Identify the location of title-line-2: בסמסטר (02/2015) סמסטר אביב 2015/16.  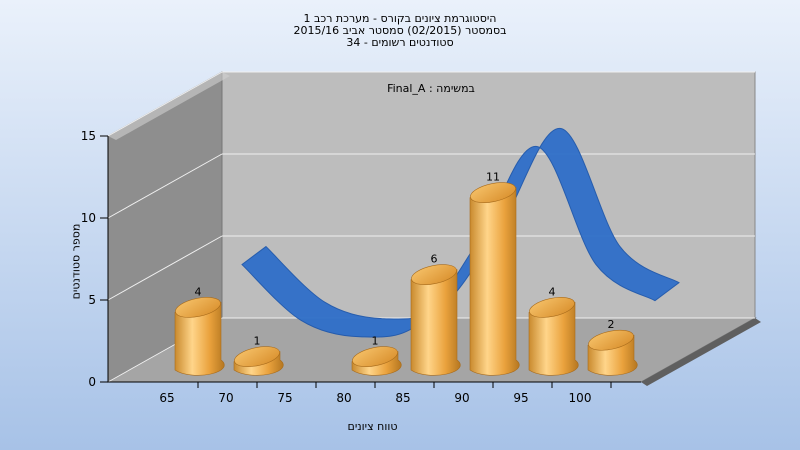
(400, 30).